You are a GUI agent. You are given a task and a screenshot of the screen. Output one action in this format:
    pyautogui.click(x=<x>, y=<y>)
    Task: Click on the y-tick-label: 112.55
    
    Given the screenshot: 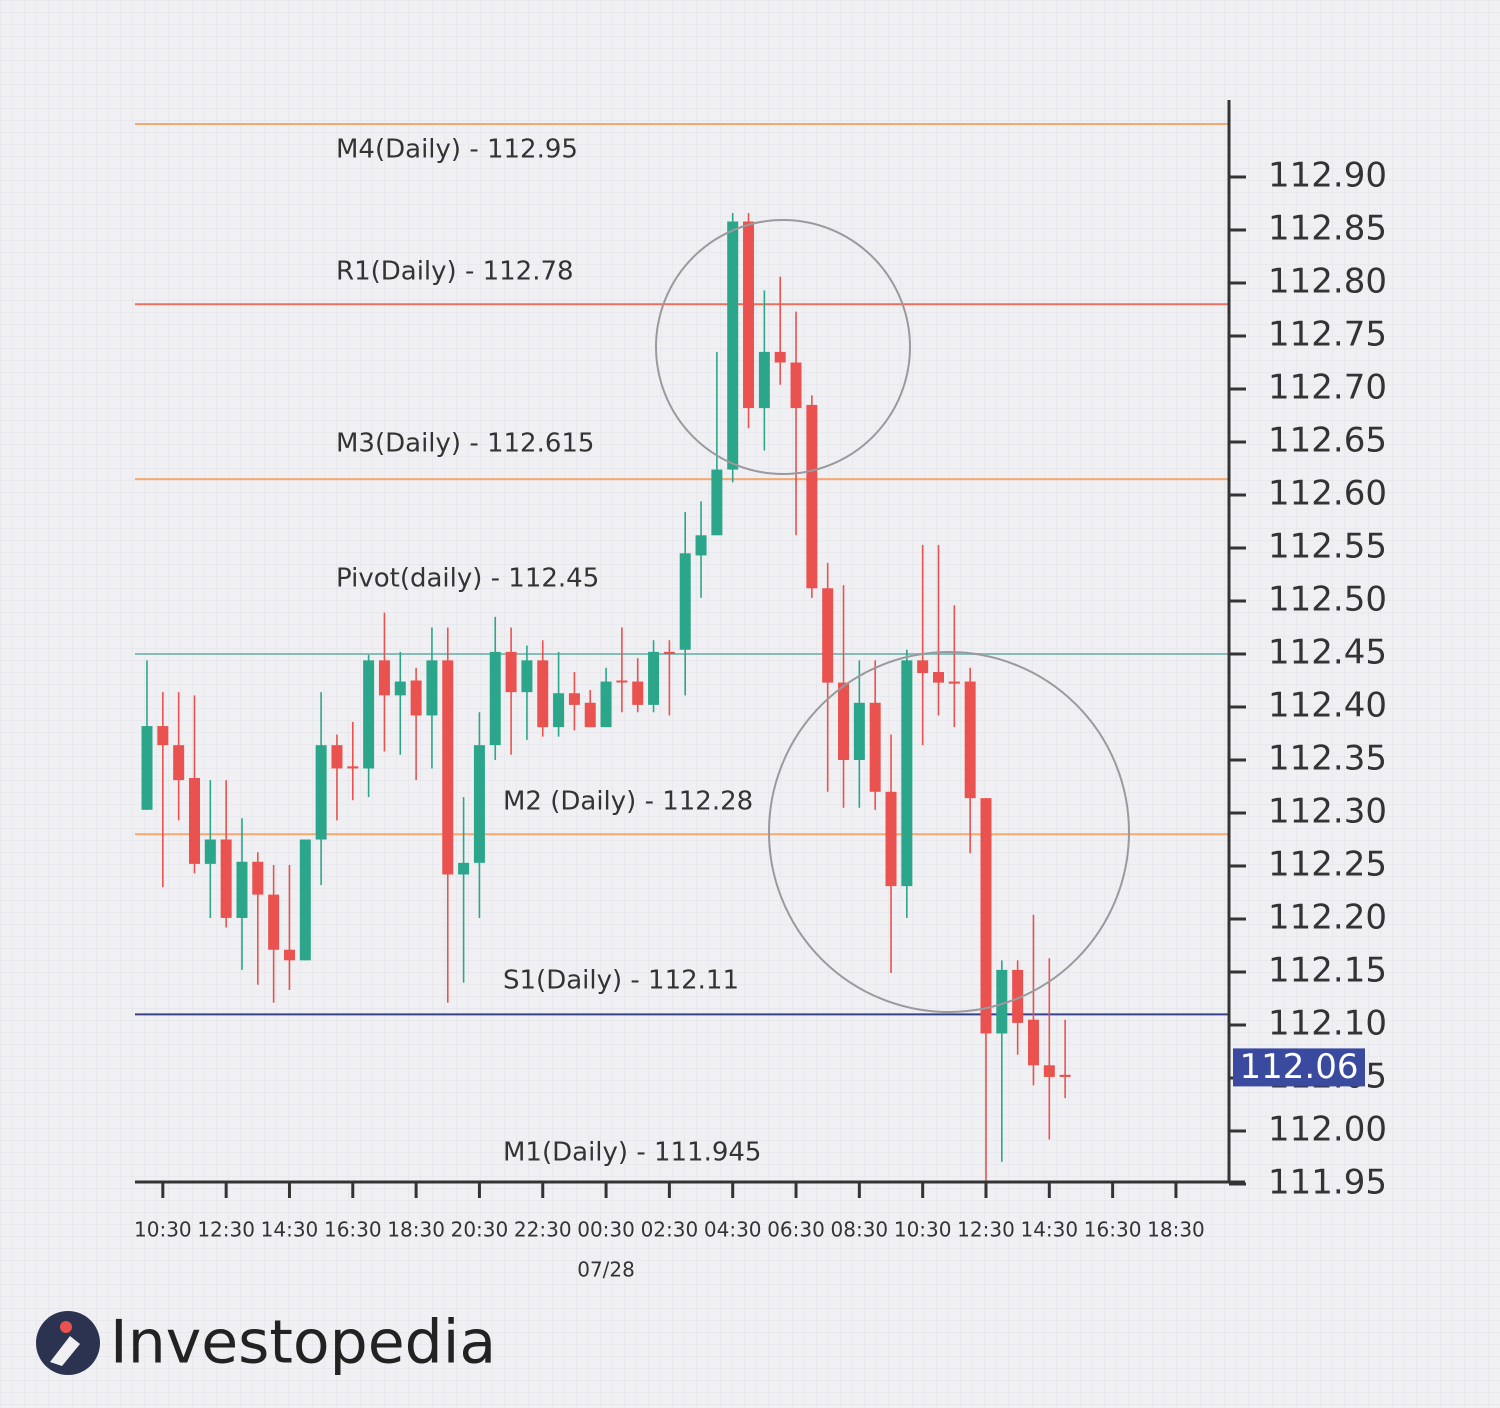 What is the action you would take?
    pyautogui.click(x=1327, y=547)
    